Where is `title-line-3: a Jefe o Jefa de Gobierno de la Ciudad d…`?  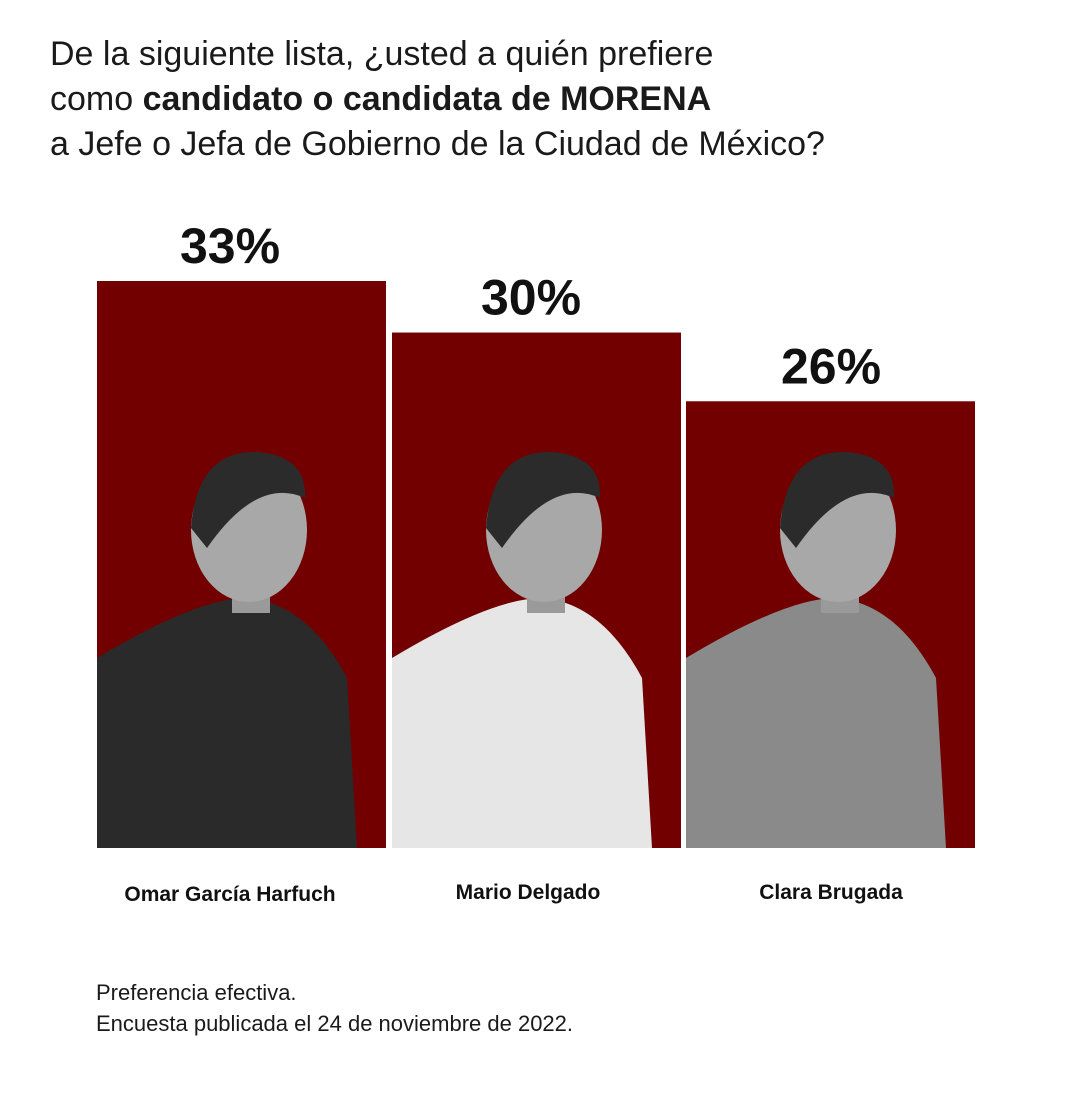 title-line-3: a Jefe o Jefa de Gobierno de la Ciudad d… is located at coordinates (437, 144).